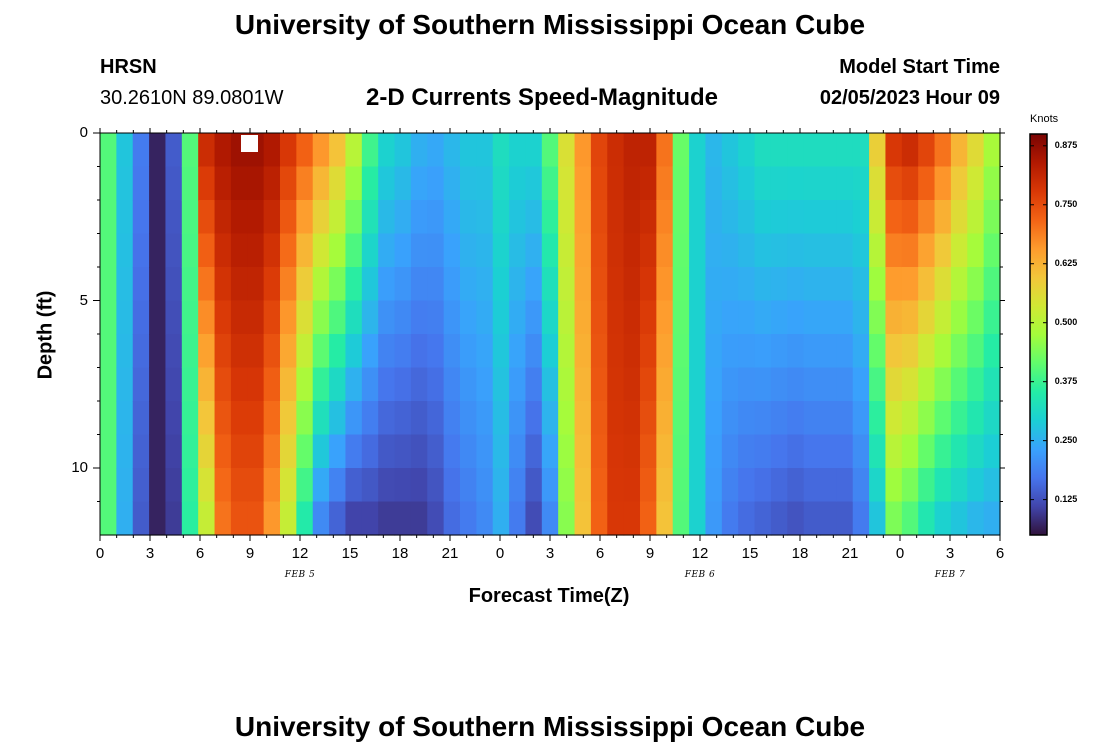 The image size is (1100, 750). Describe the element at coordinates (100, 553) in the screenshot. I see `x-tick-label: 0` at that location.